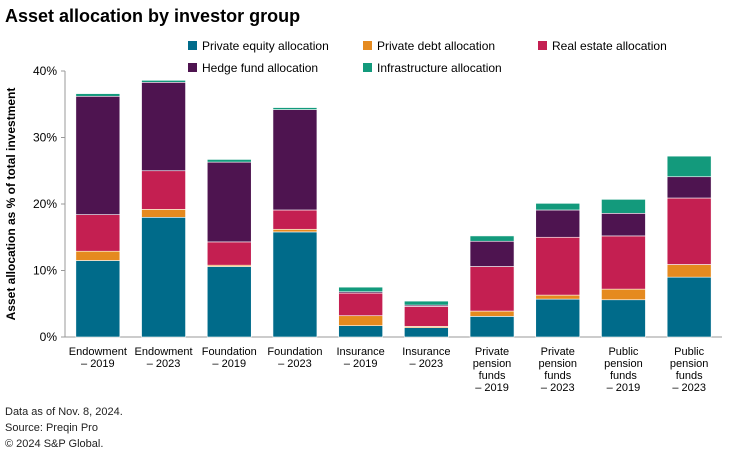 This screenshot has height=461, width=730. Describe the element at coordinates (49, 337) in the screenshot. I see `y-tick-label: 0%` at that location.